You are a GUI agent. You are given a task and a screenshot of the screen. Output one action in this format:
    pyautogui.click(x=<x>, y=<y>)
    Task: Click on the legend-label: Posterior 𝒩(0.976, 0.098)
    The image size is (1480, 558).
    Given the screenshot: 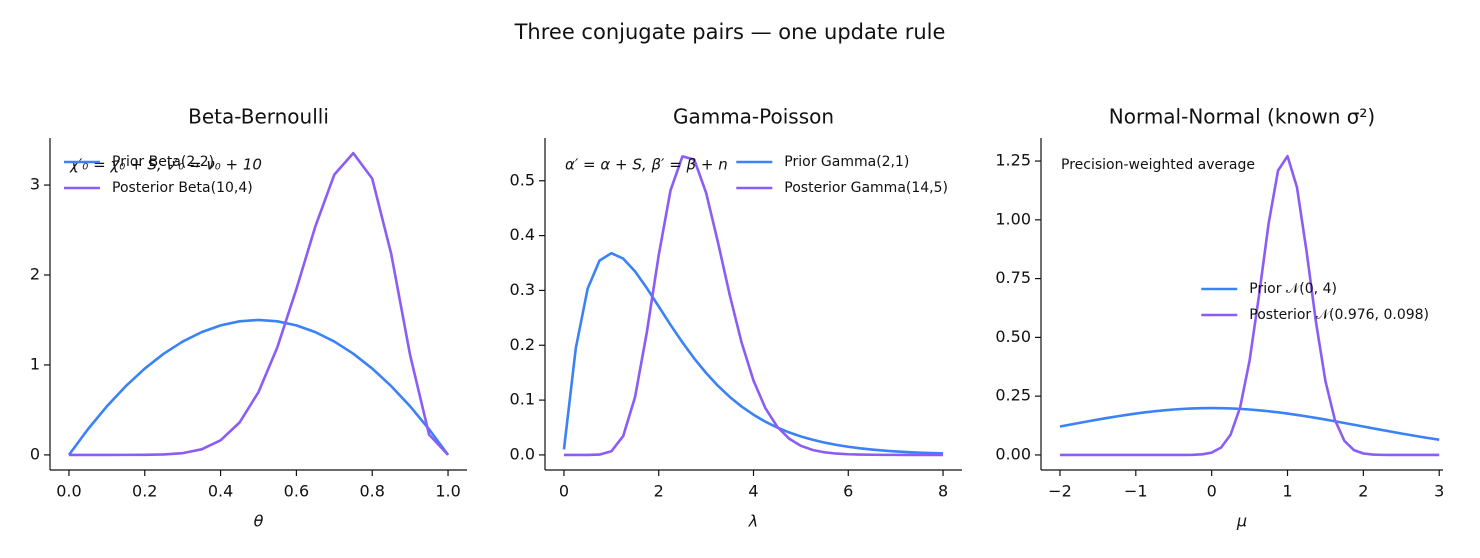 What is the action you would take?
    pyautogui.click(x=1339, y=315)
    